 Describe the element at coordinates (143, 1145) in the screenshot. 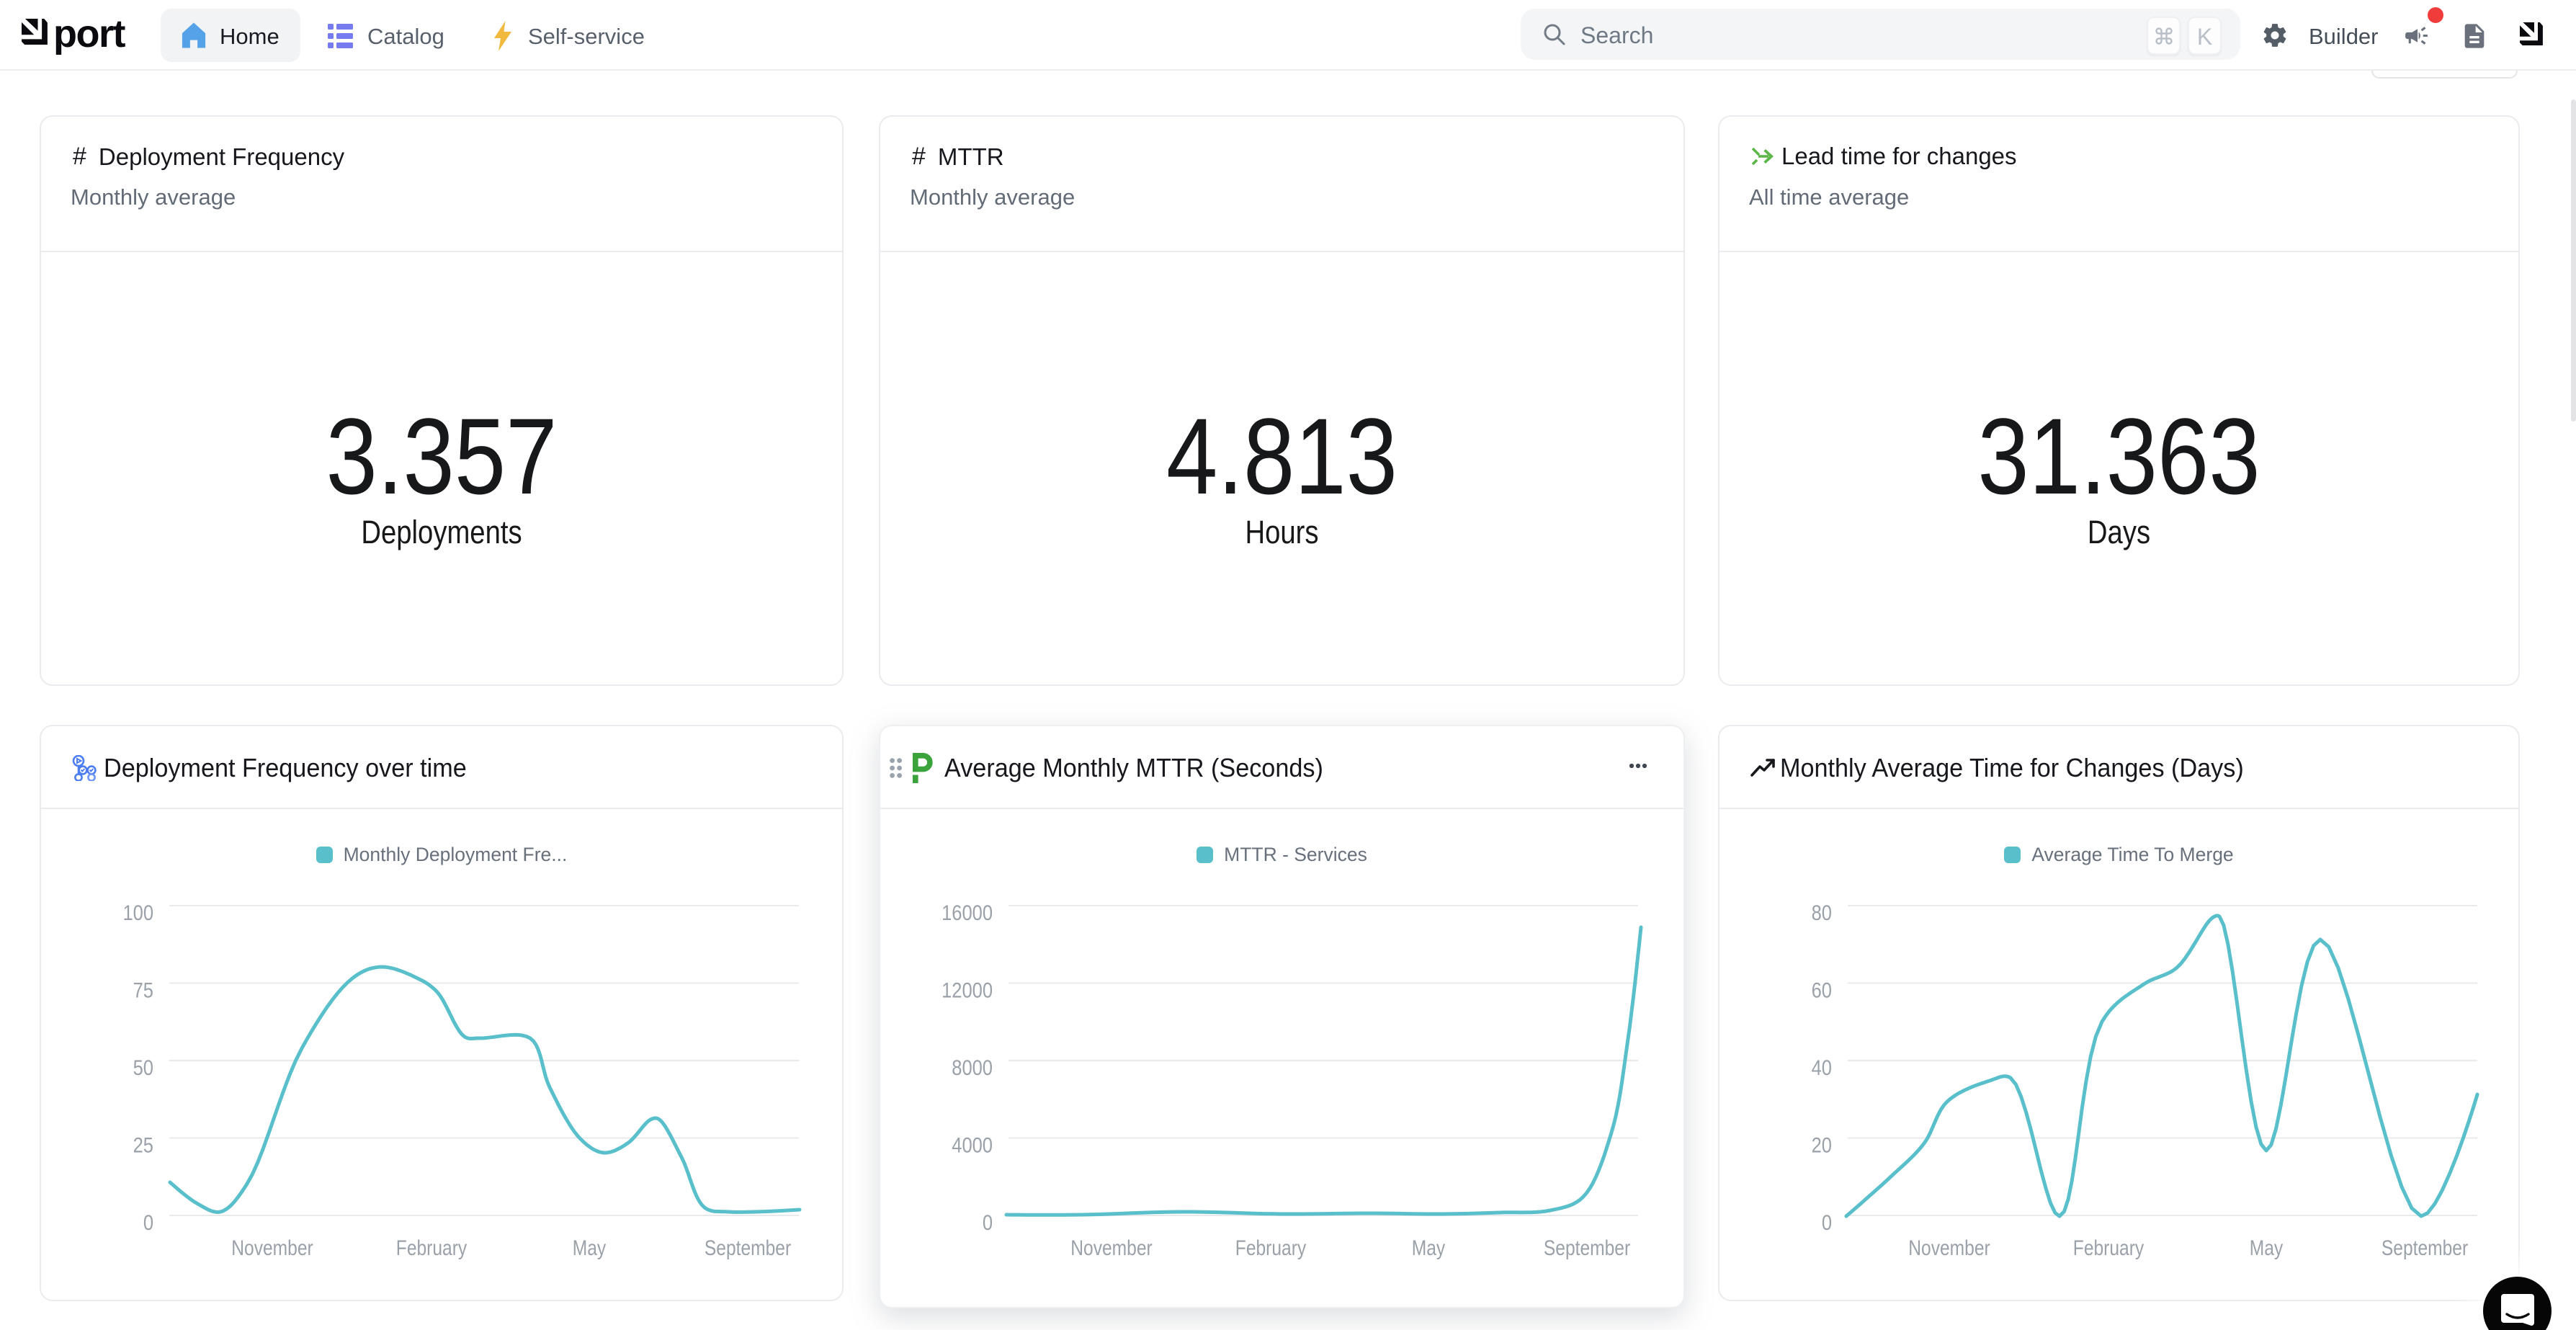

I see `svg-text: 25` at that location.